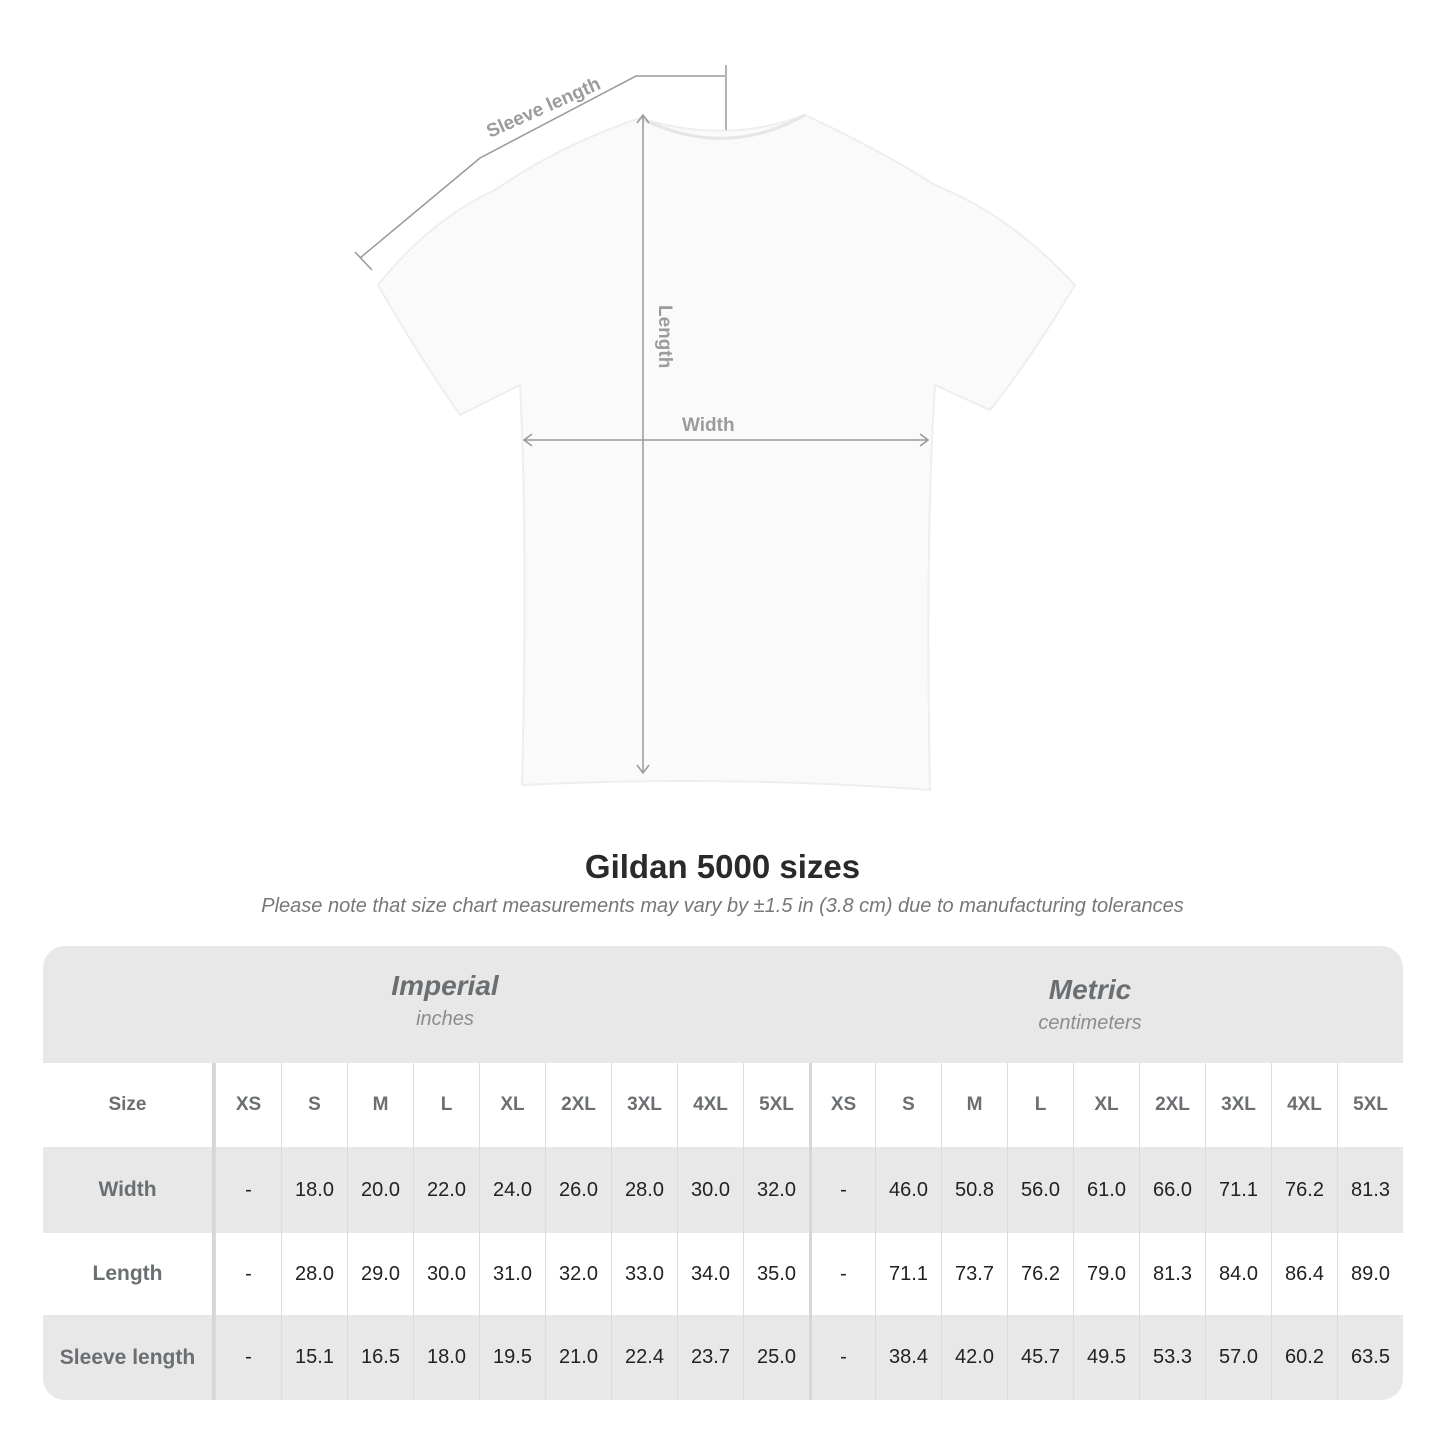 Image resolution: width=1445 pixels, height=1445 pixels. I want to click on metric-title: Metric, so click(1090, 989).